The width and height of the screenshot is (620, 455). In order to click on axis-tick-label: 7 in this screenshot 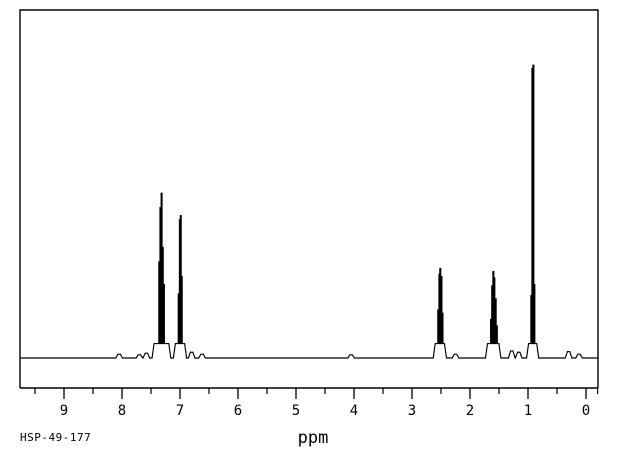, I will do `click(180, 411)`.